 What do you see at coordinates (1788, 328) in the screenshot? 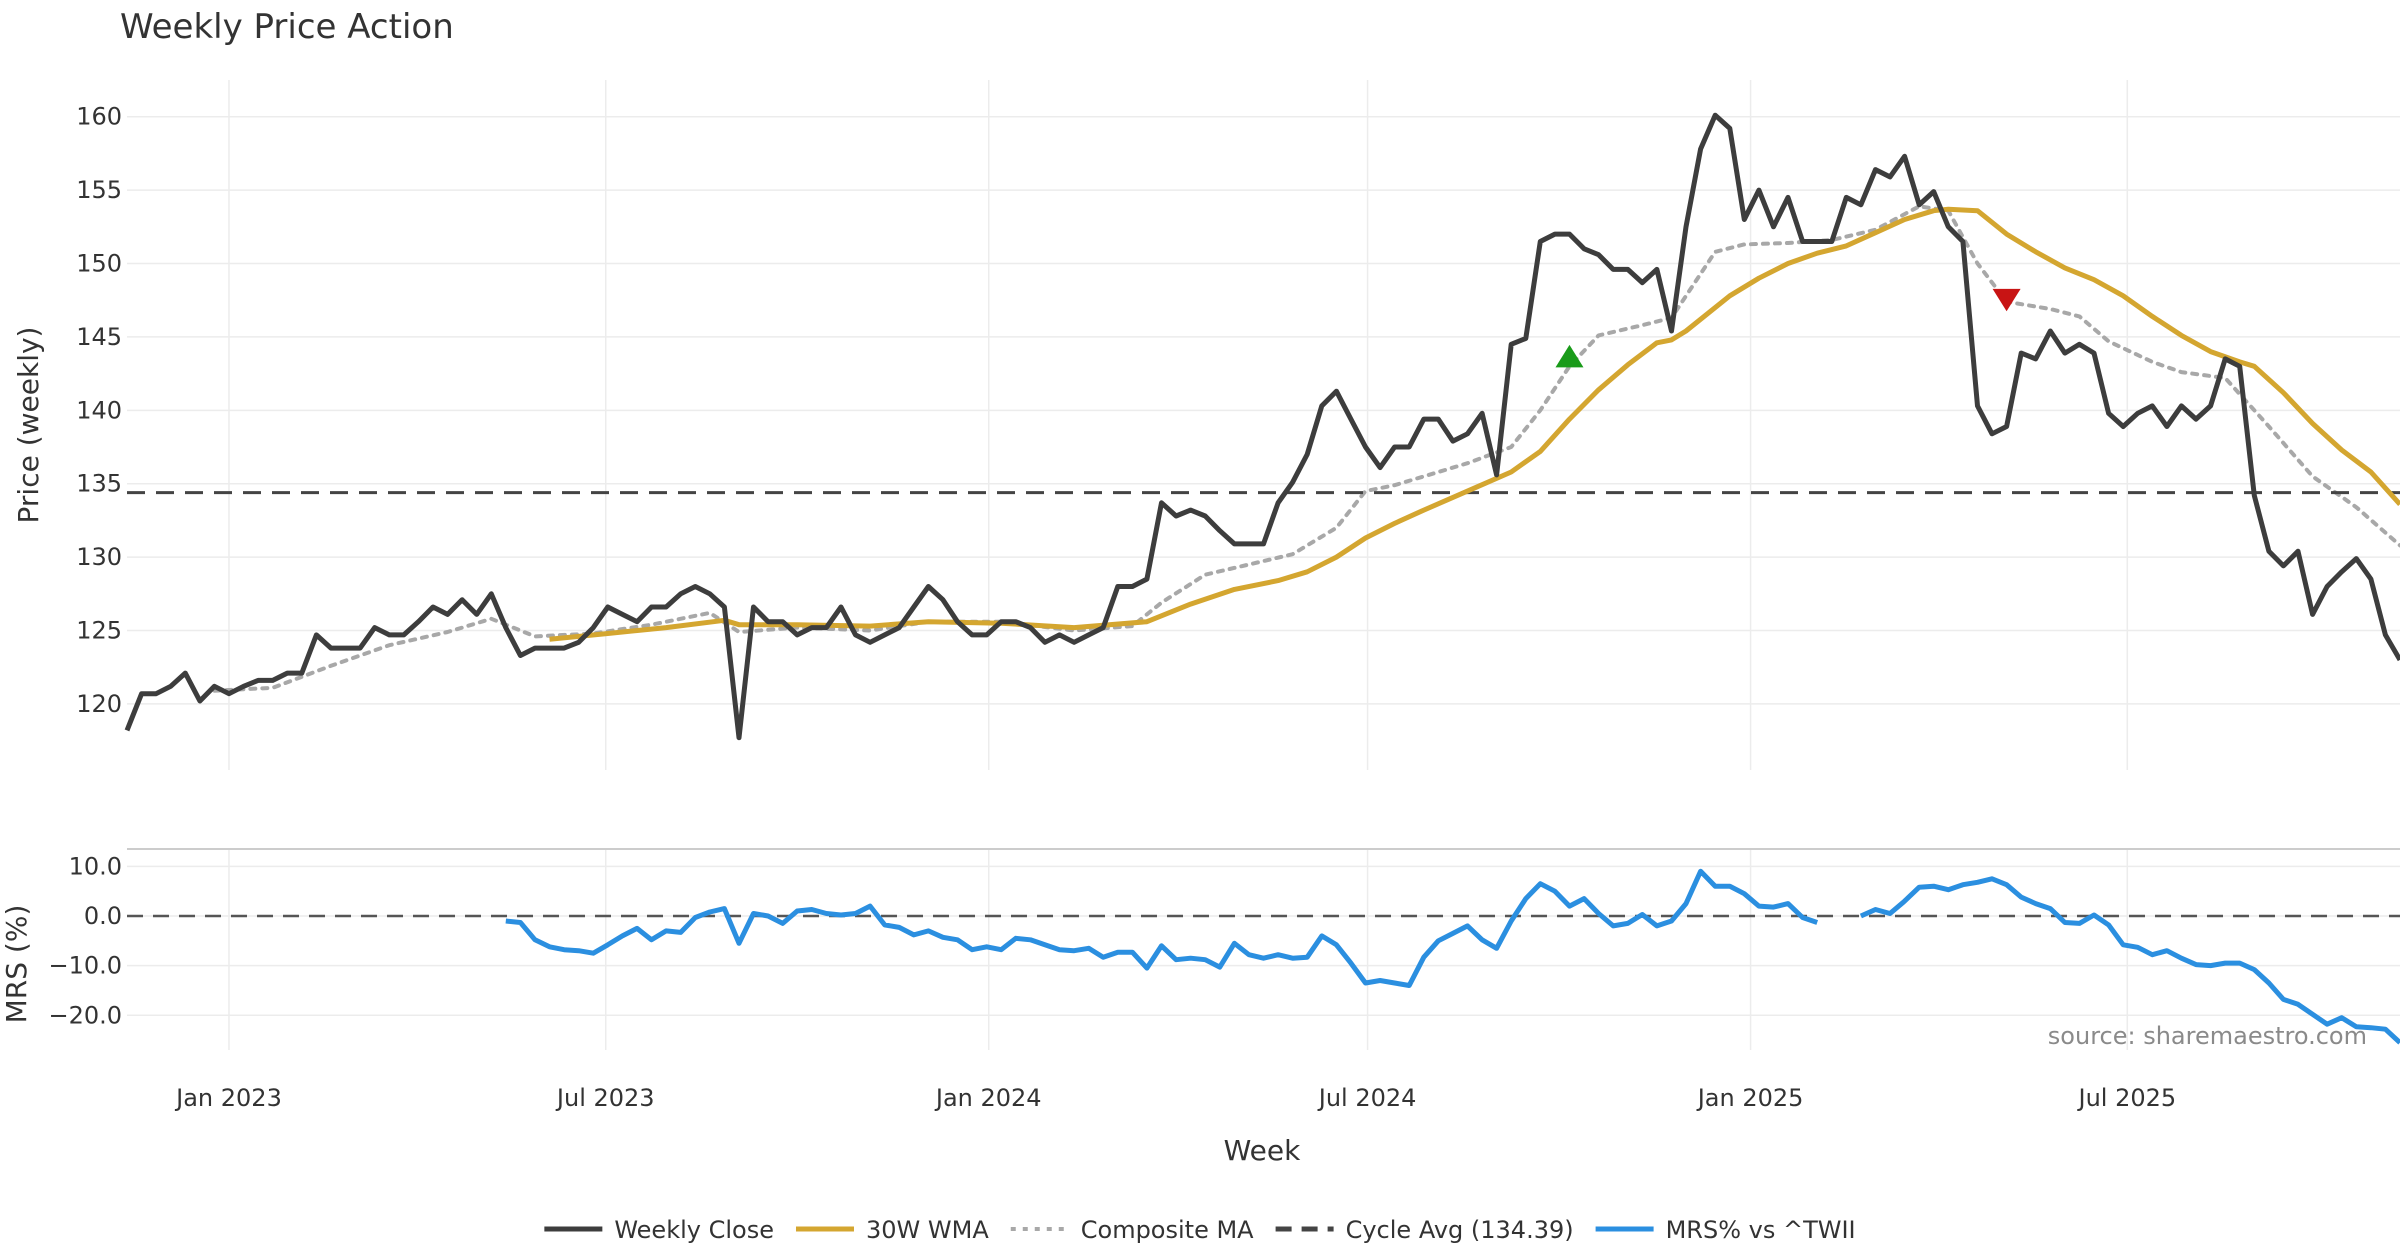
I see `signal-markers` at bounding box center [1788, 328].